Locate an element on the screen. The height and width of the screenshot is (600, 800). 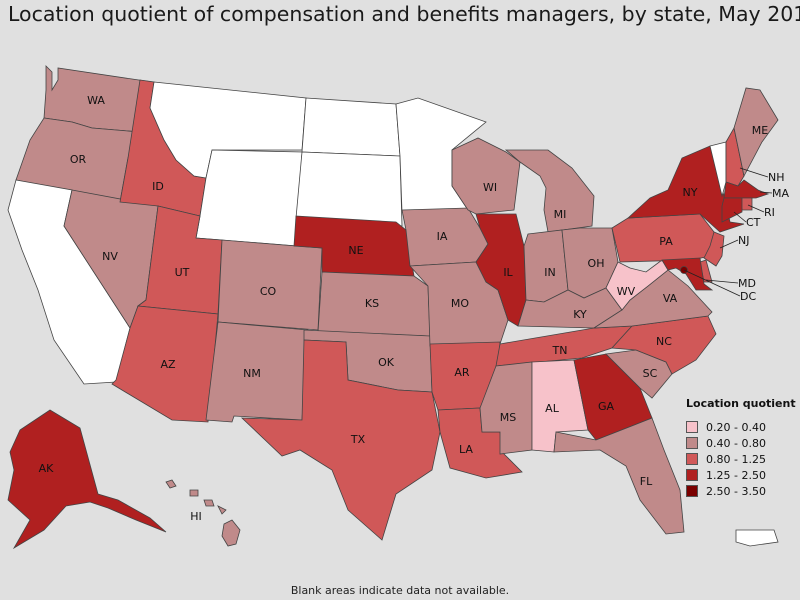
state-wv is located at coordinates (637, 285).